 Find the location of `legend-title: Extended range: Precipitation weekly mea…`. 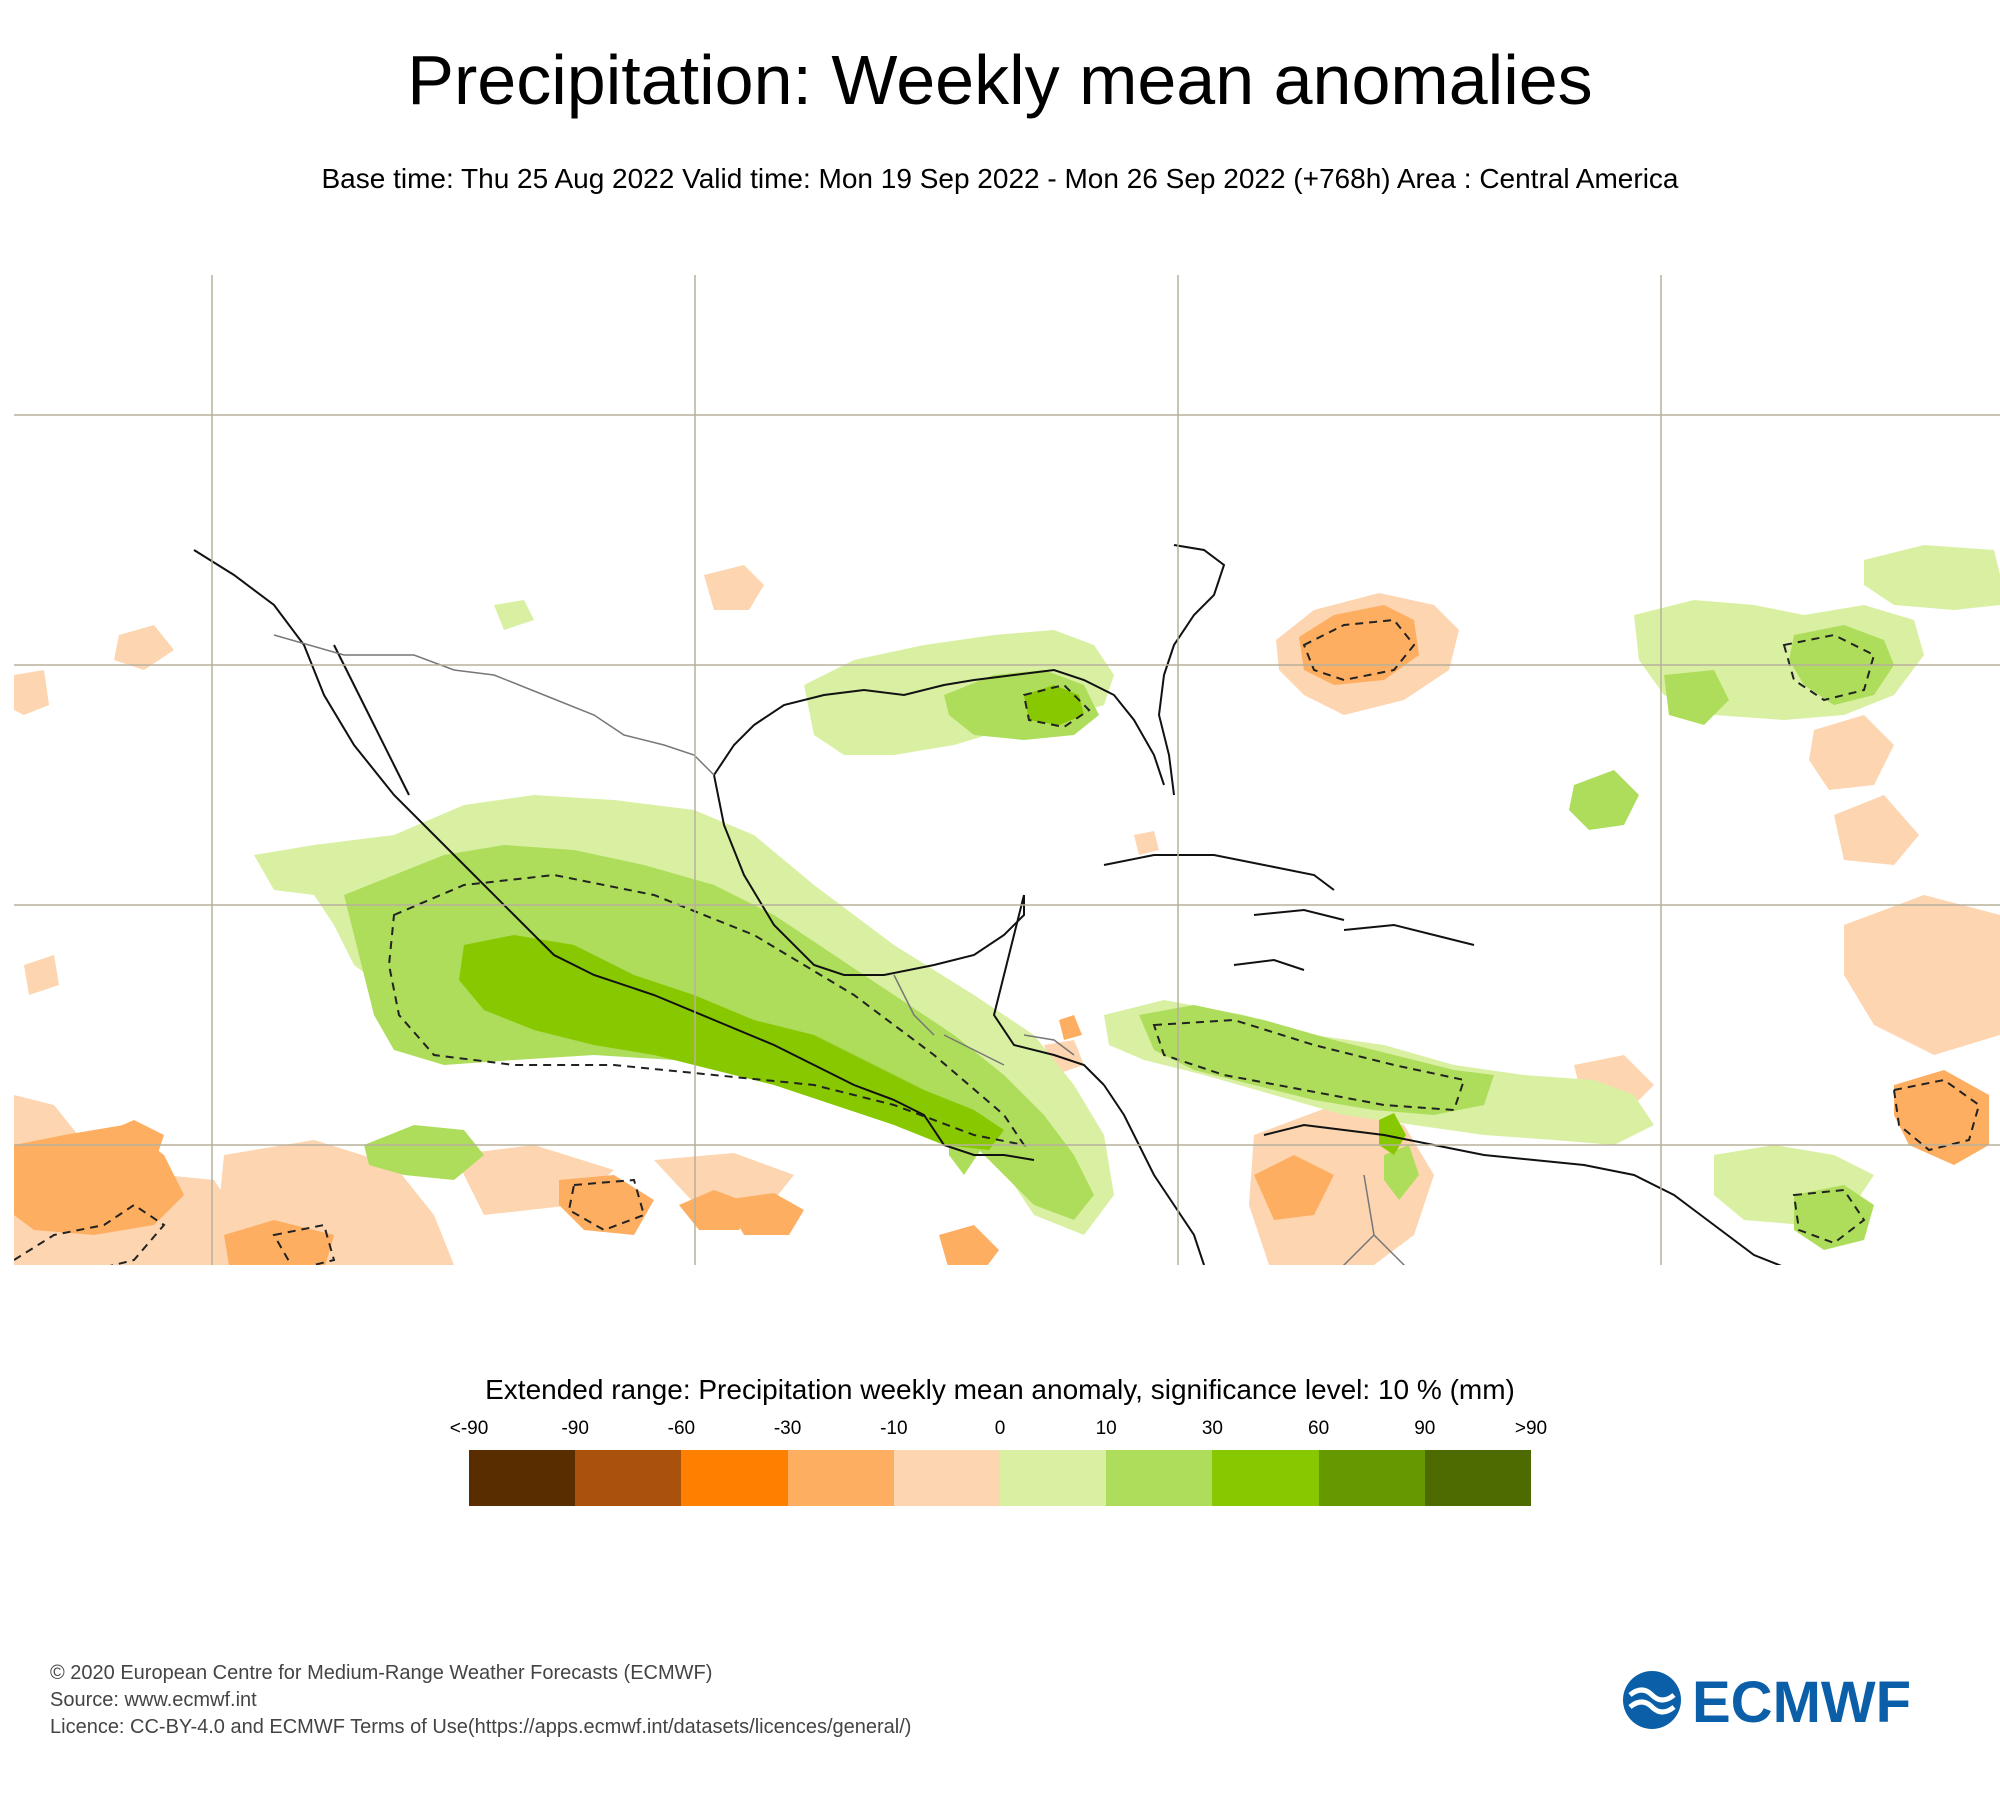

legend-title: Extended range: Precipitation weekly mea… is located at coordinates (1000, 1389).